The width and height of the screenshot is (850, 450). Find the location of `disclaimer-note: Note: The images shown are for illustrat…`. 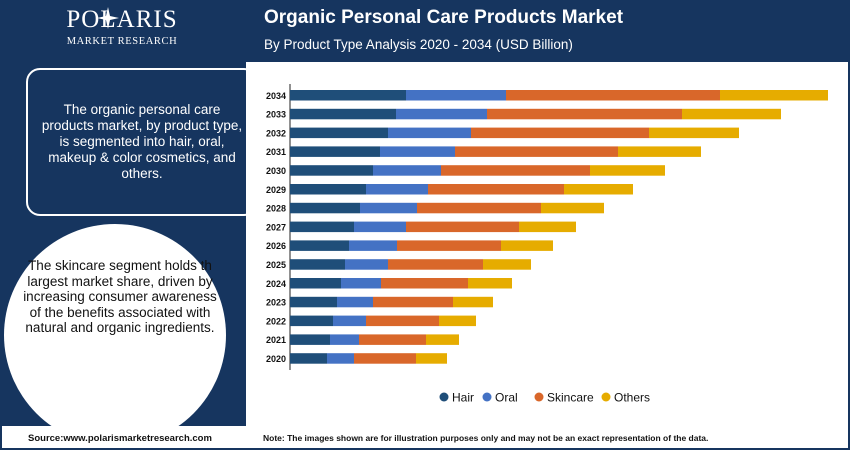

disclaimer-note: Note: The images shown are for illustrat… is located at coordinates (486, 438).